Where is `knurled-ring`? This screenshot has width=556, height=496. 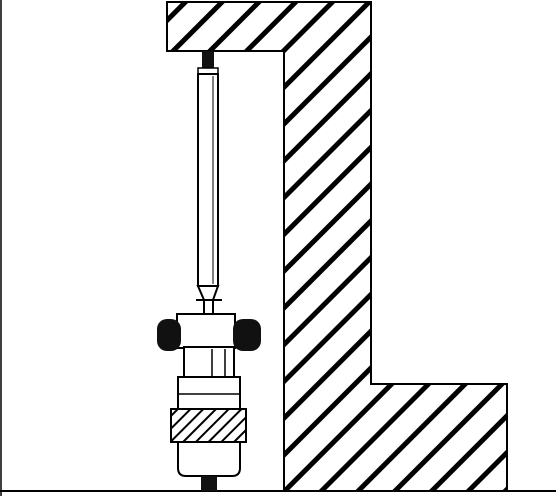 knurled-ring is located at coordinates (208, 425).